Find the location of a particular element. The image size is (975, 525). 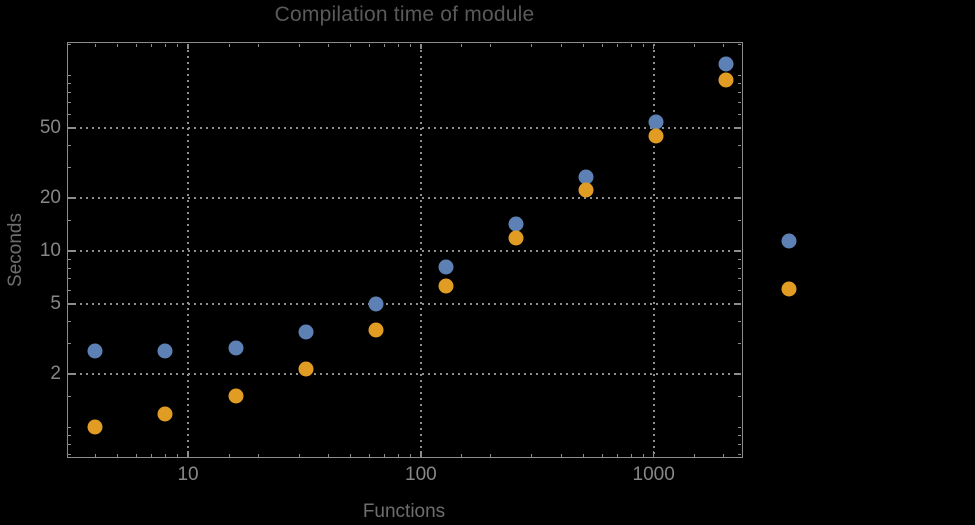

x-tick-label: 10 is located at coordinates (188, 474).